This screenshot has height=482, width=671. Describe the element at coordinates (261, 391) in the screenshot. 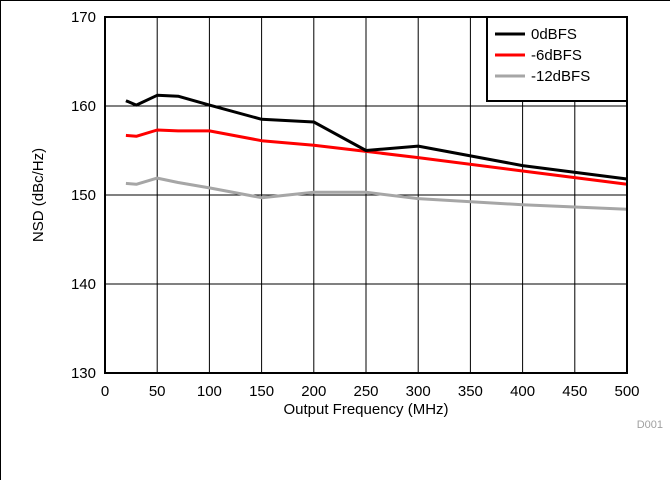

I see `x-tick-label: 150` at that location.